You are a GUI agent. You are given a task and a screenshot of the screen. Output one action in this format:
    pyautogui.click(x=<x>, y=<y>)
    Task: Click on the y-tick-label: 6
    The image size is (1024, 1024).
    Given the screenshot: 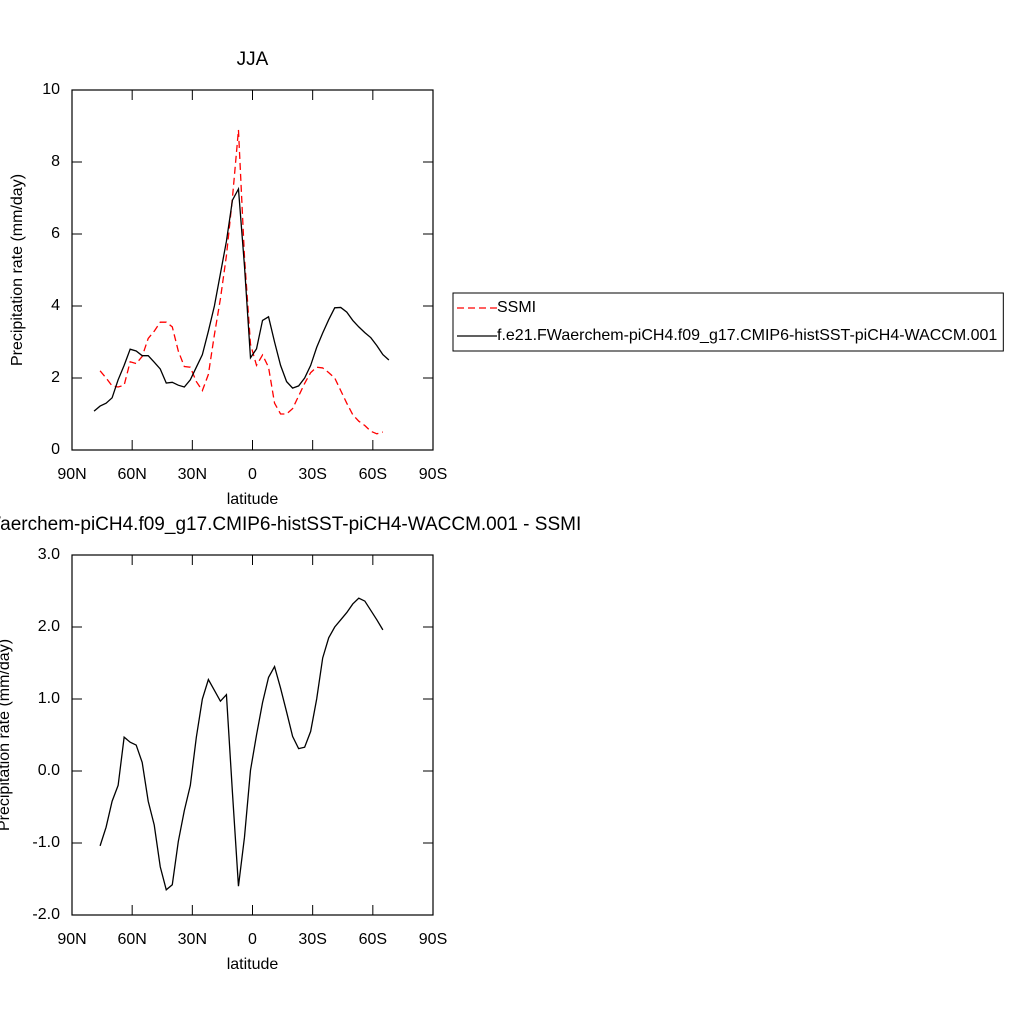 What is the action you would take?
    pyautogui.click(x=55, y=233)
    